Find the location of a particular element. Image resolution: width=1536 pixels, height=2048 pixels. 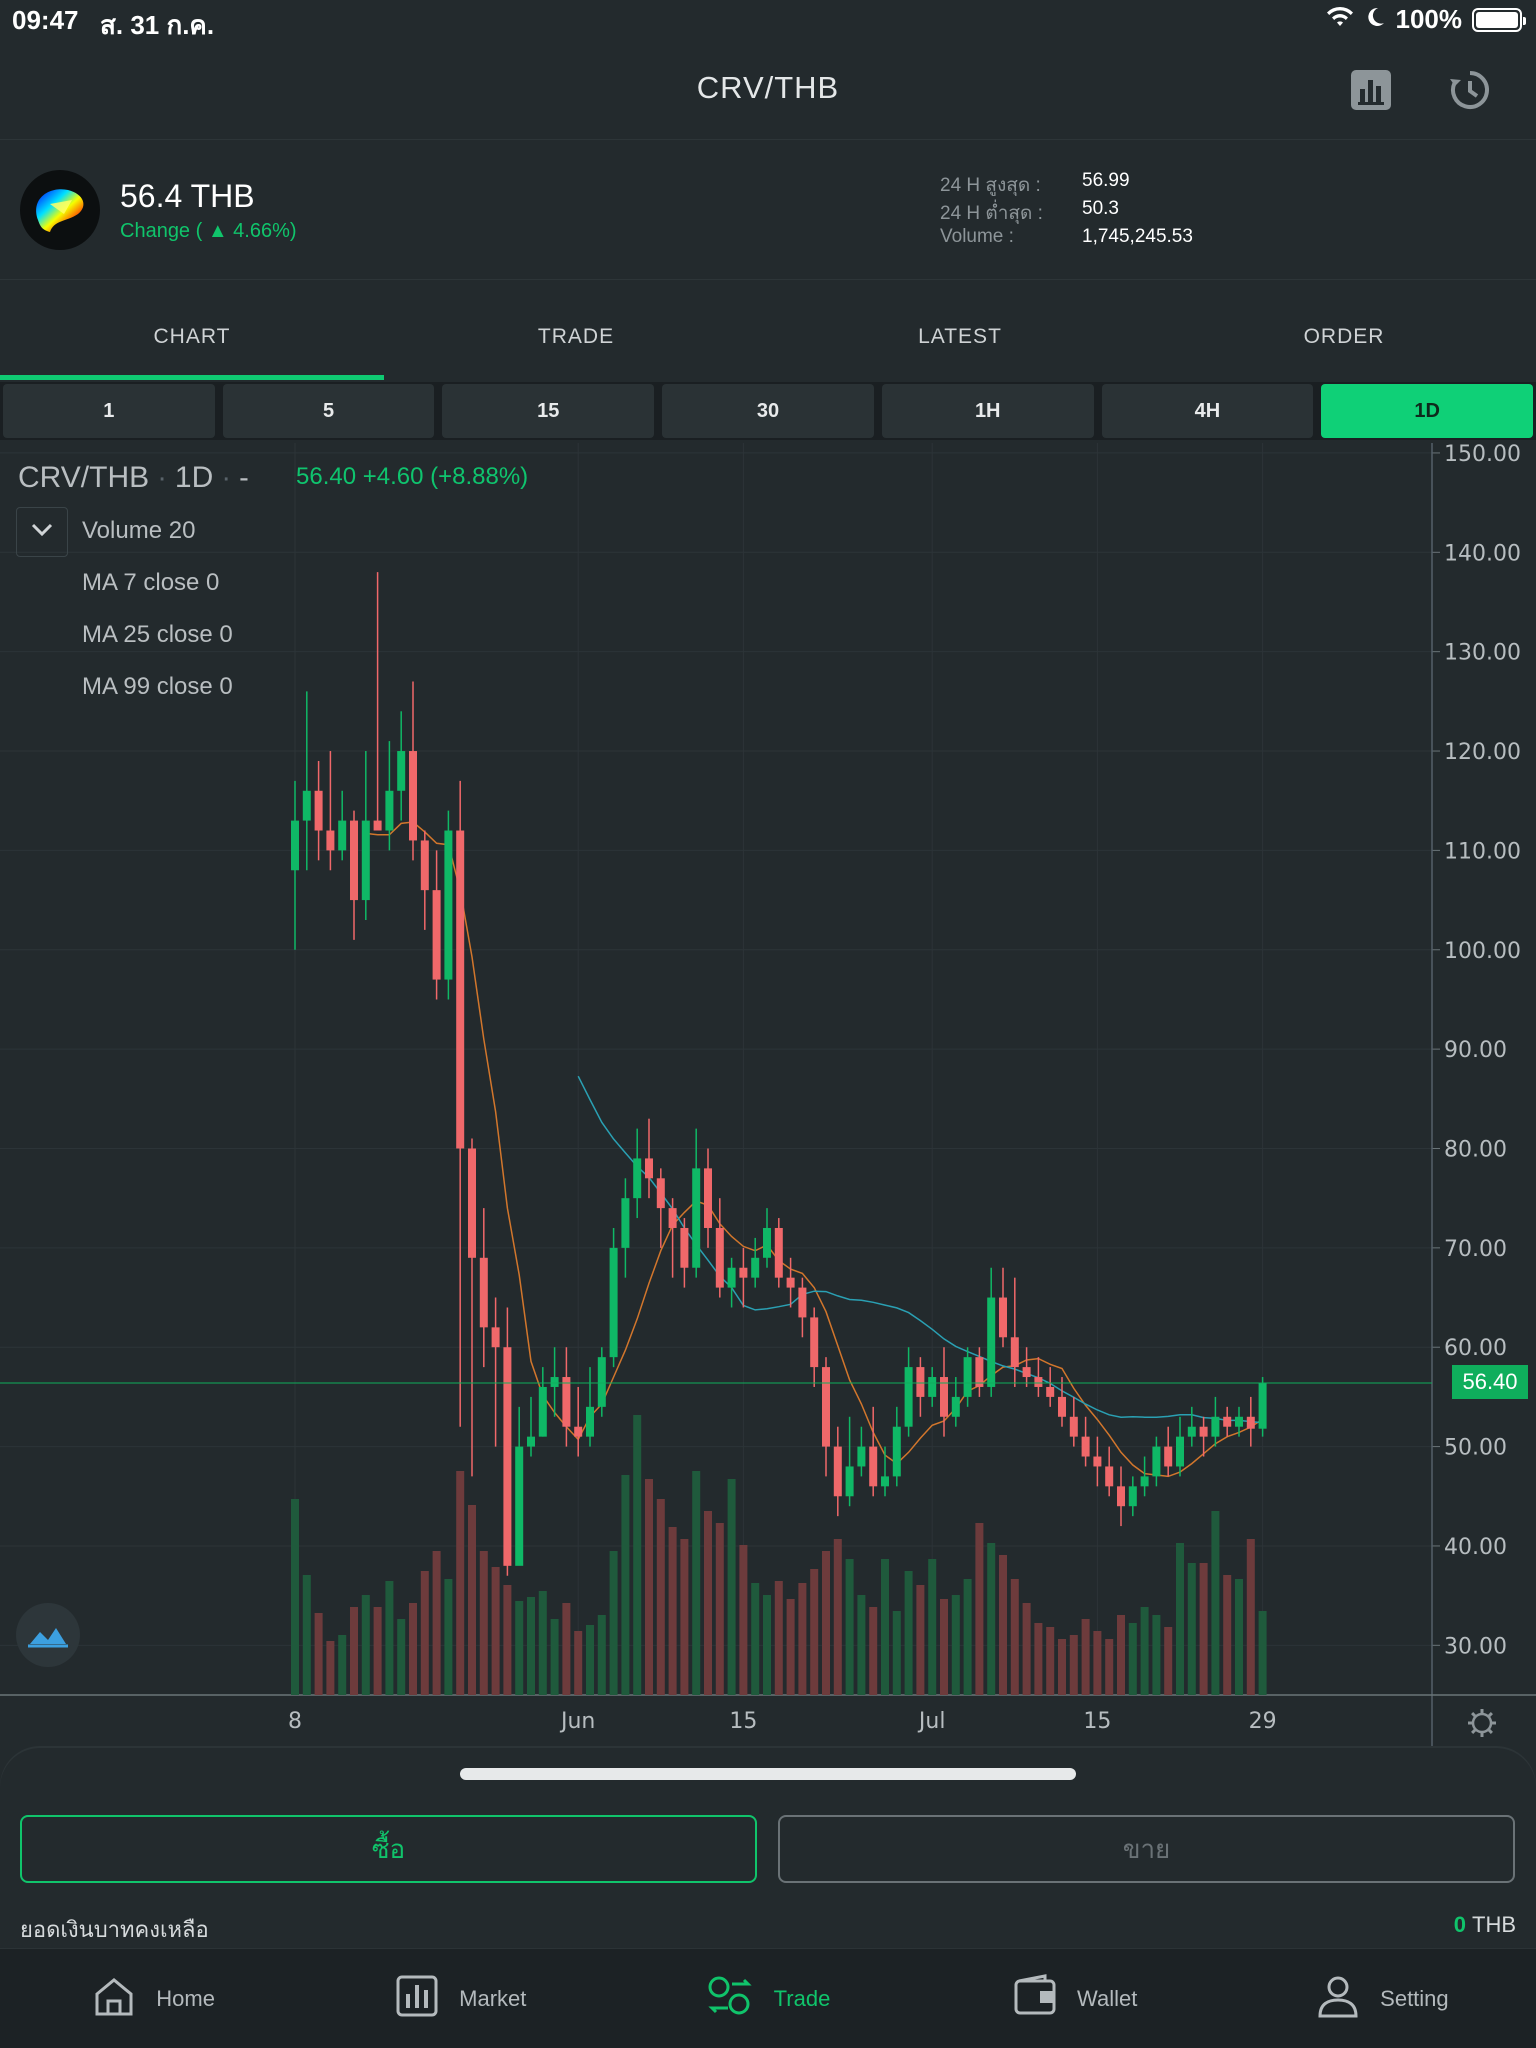

sheet-grabber is located at coordinates (768, 1774).